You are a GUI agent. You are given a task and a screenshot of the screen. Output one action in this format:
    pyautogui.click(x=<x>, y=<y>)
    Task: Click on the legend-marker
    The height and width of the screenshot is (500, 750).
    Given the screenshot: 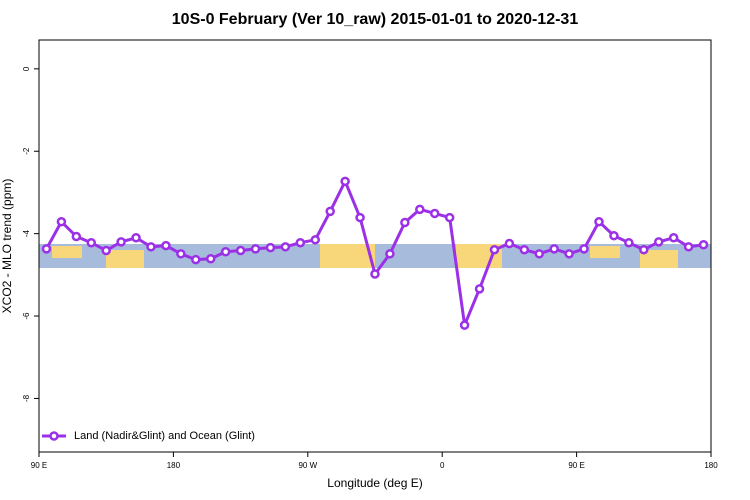 What is the action you would take?
    pyautogui.click(x=54, y=436)
    